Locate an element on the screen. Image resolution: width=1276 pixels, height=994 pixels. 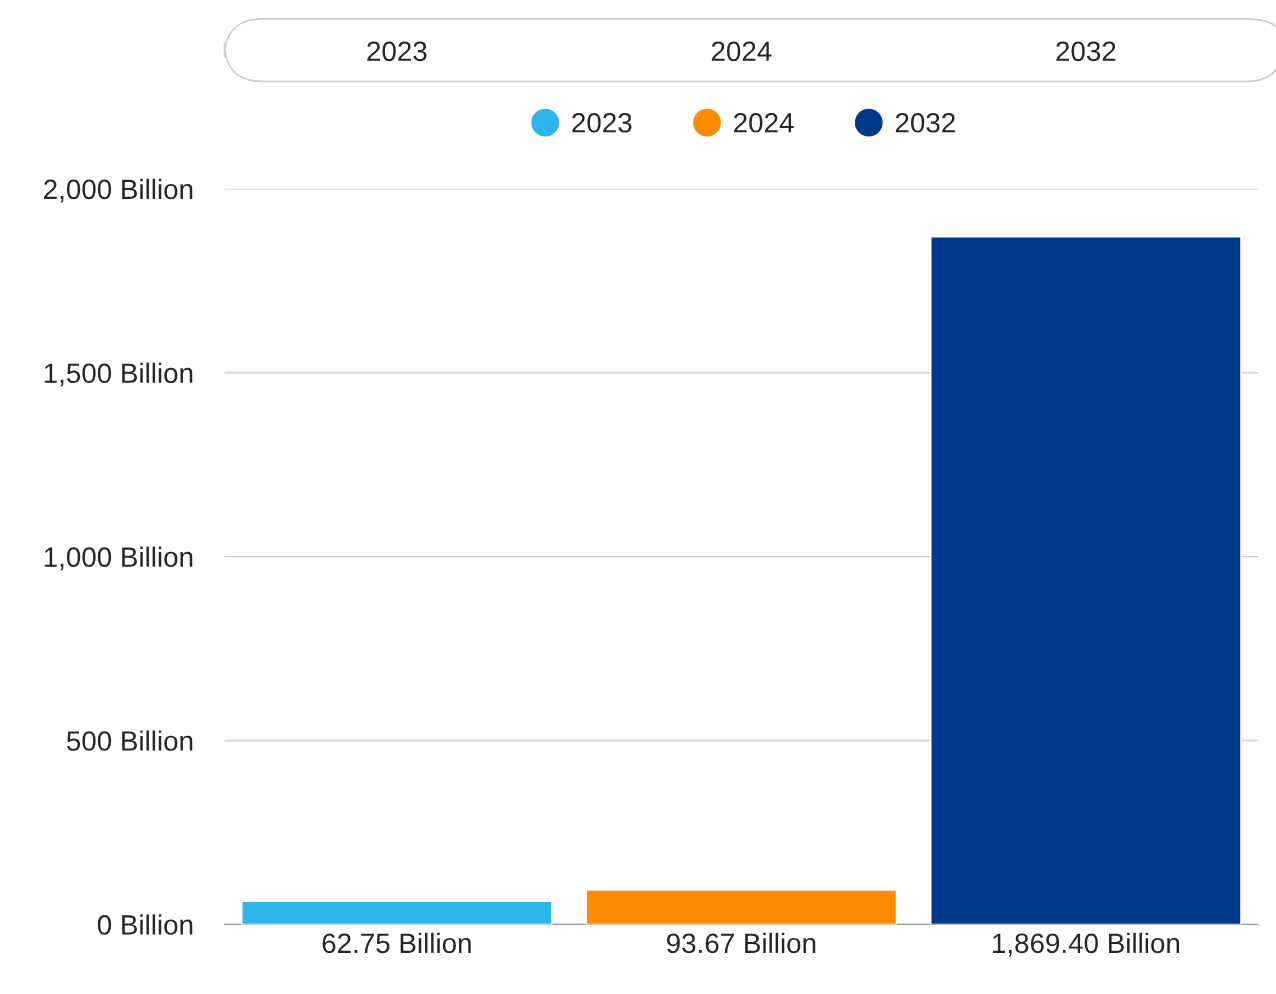
y-tick-label: 1,000 Billion is located at coordinates (118, 558).